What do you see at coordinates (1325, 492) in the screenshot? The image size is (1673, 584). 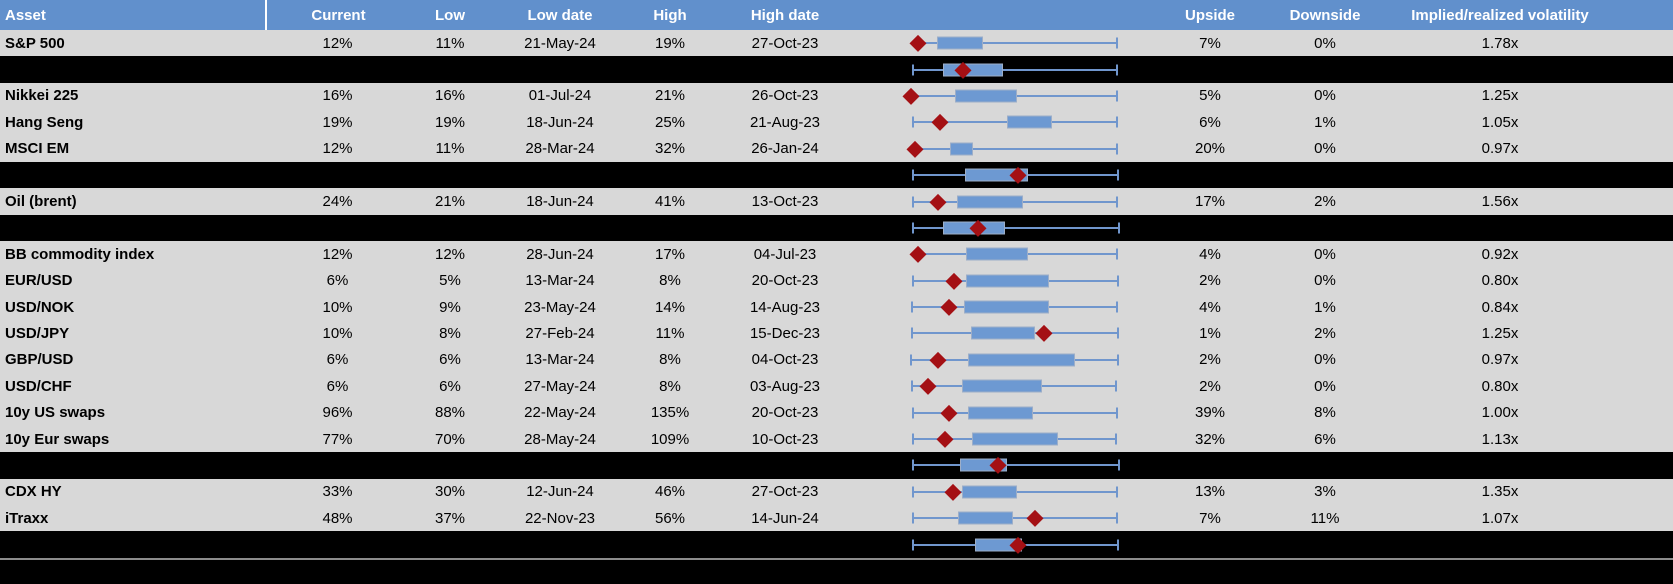 I see `downside-value: 3%` at bounding box center [1325, 492].